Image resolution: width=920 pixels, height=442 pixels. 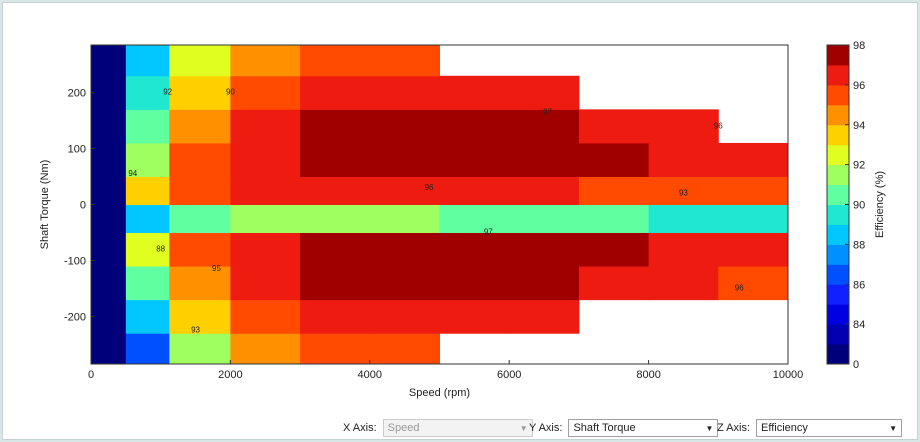 What do you see at coordinates (216, 268) in the screenshot?
I see `contour-label: 95` at bounding box center [216, 268].